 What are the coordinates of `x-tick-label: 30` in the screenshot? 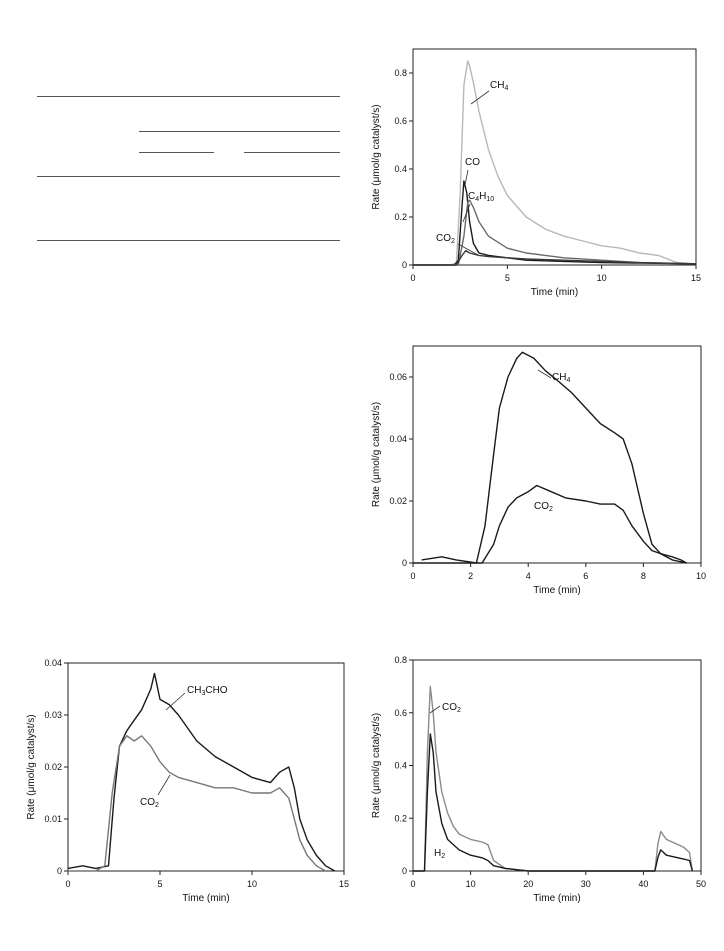 It's located at (586, 884).